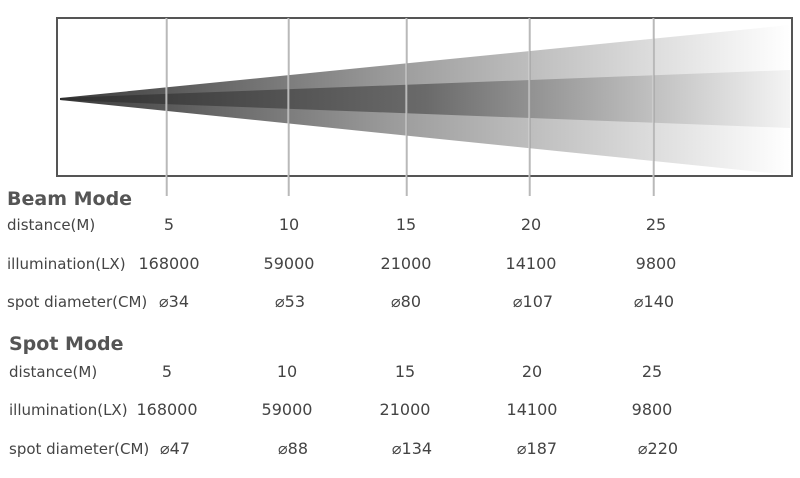  Describe the element at coordinates (542, 448) in the screenshot. I see `diameter-value: 187` at that location.